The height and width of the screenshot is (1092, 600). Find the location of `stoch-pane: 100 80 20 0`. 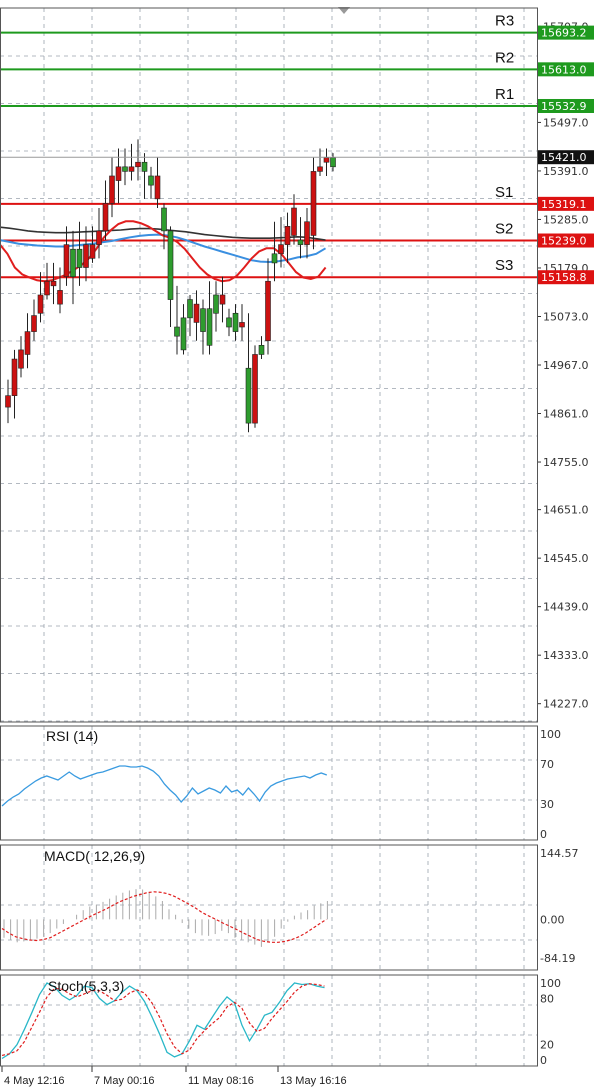

stoch-pane: 100 80 20 0 is located at coordinates (281, 1022).